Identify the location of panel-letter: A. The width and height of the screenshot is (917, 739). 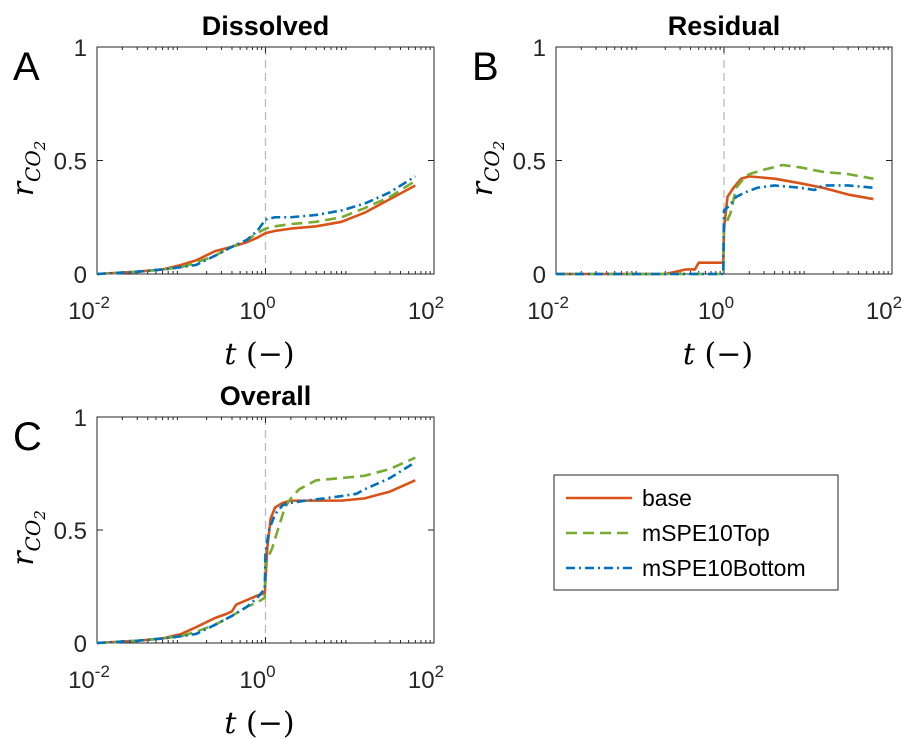
(26, 67).